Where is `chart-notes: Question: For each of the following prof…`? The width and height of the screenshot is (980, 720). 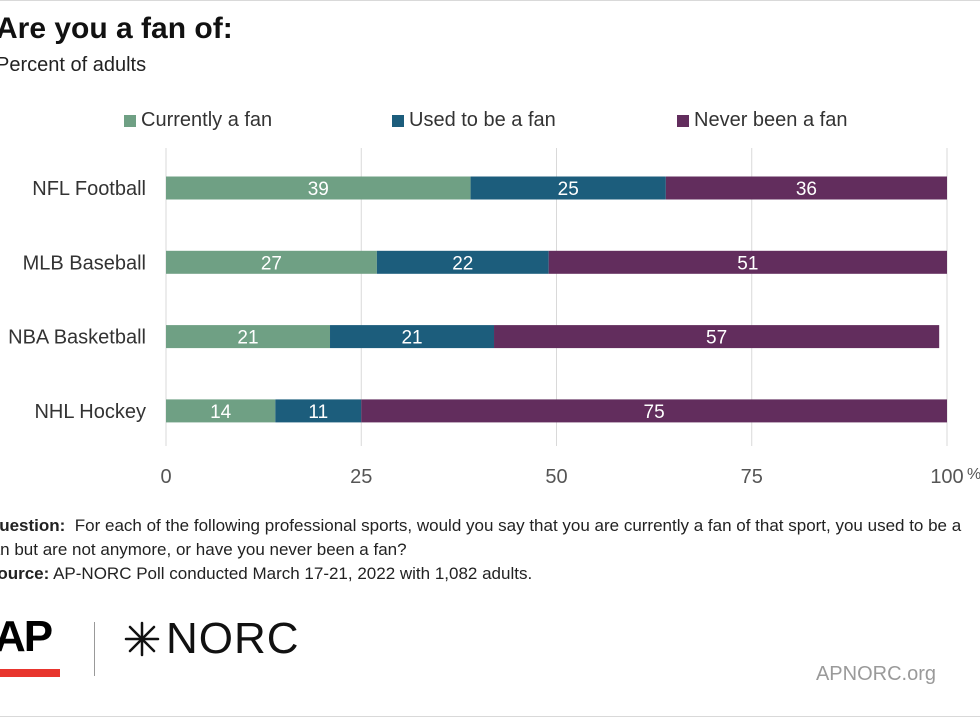
chart-notes: Question: For each of the following prof… is located at coordinates (490, 550).